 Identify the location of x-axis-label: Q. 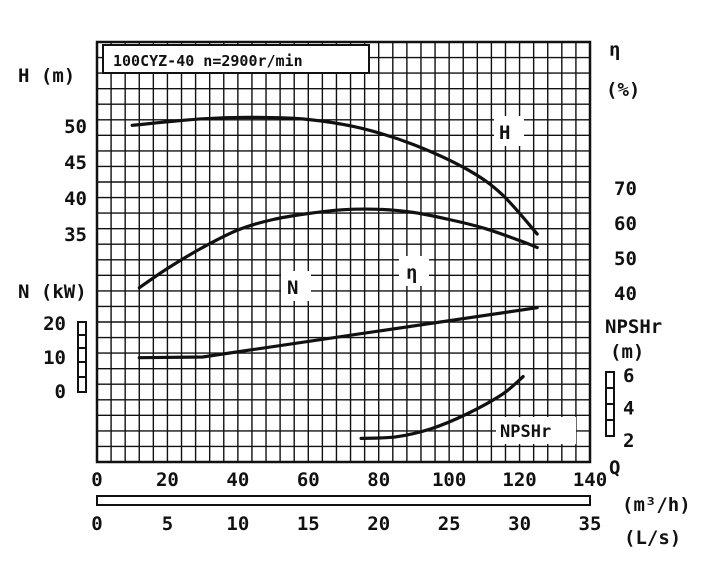
(614, 468).